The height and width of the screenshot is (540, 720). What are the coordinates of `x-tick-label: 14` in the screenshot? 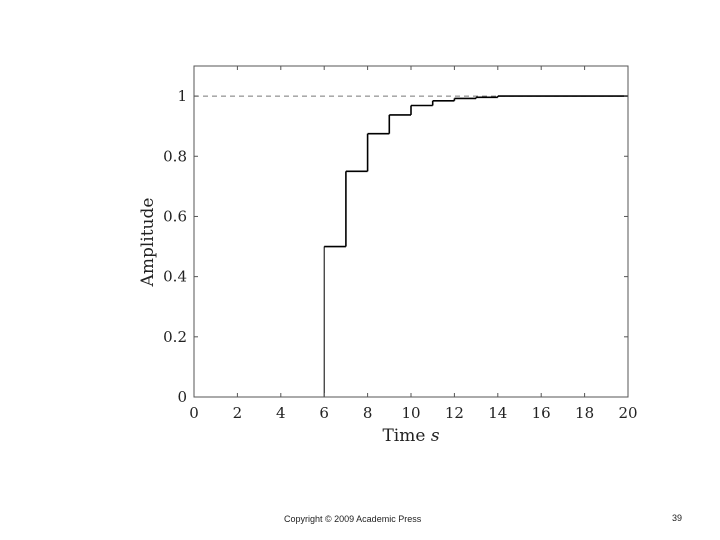 It's located at (497, 413).